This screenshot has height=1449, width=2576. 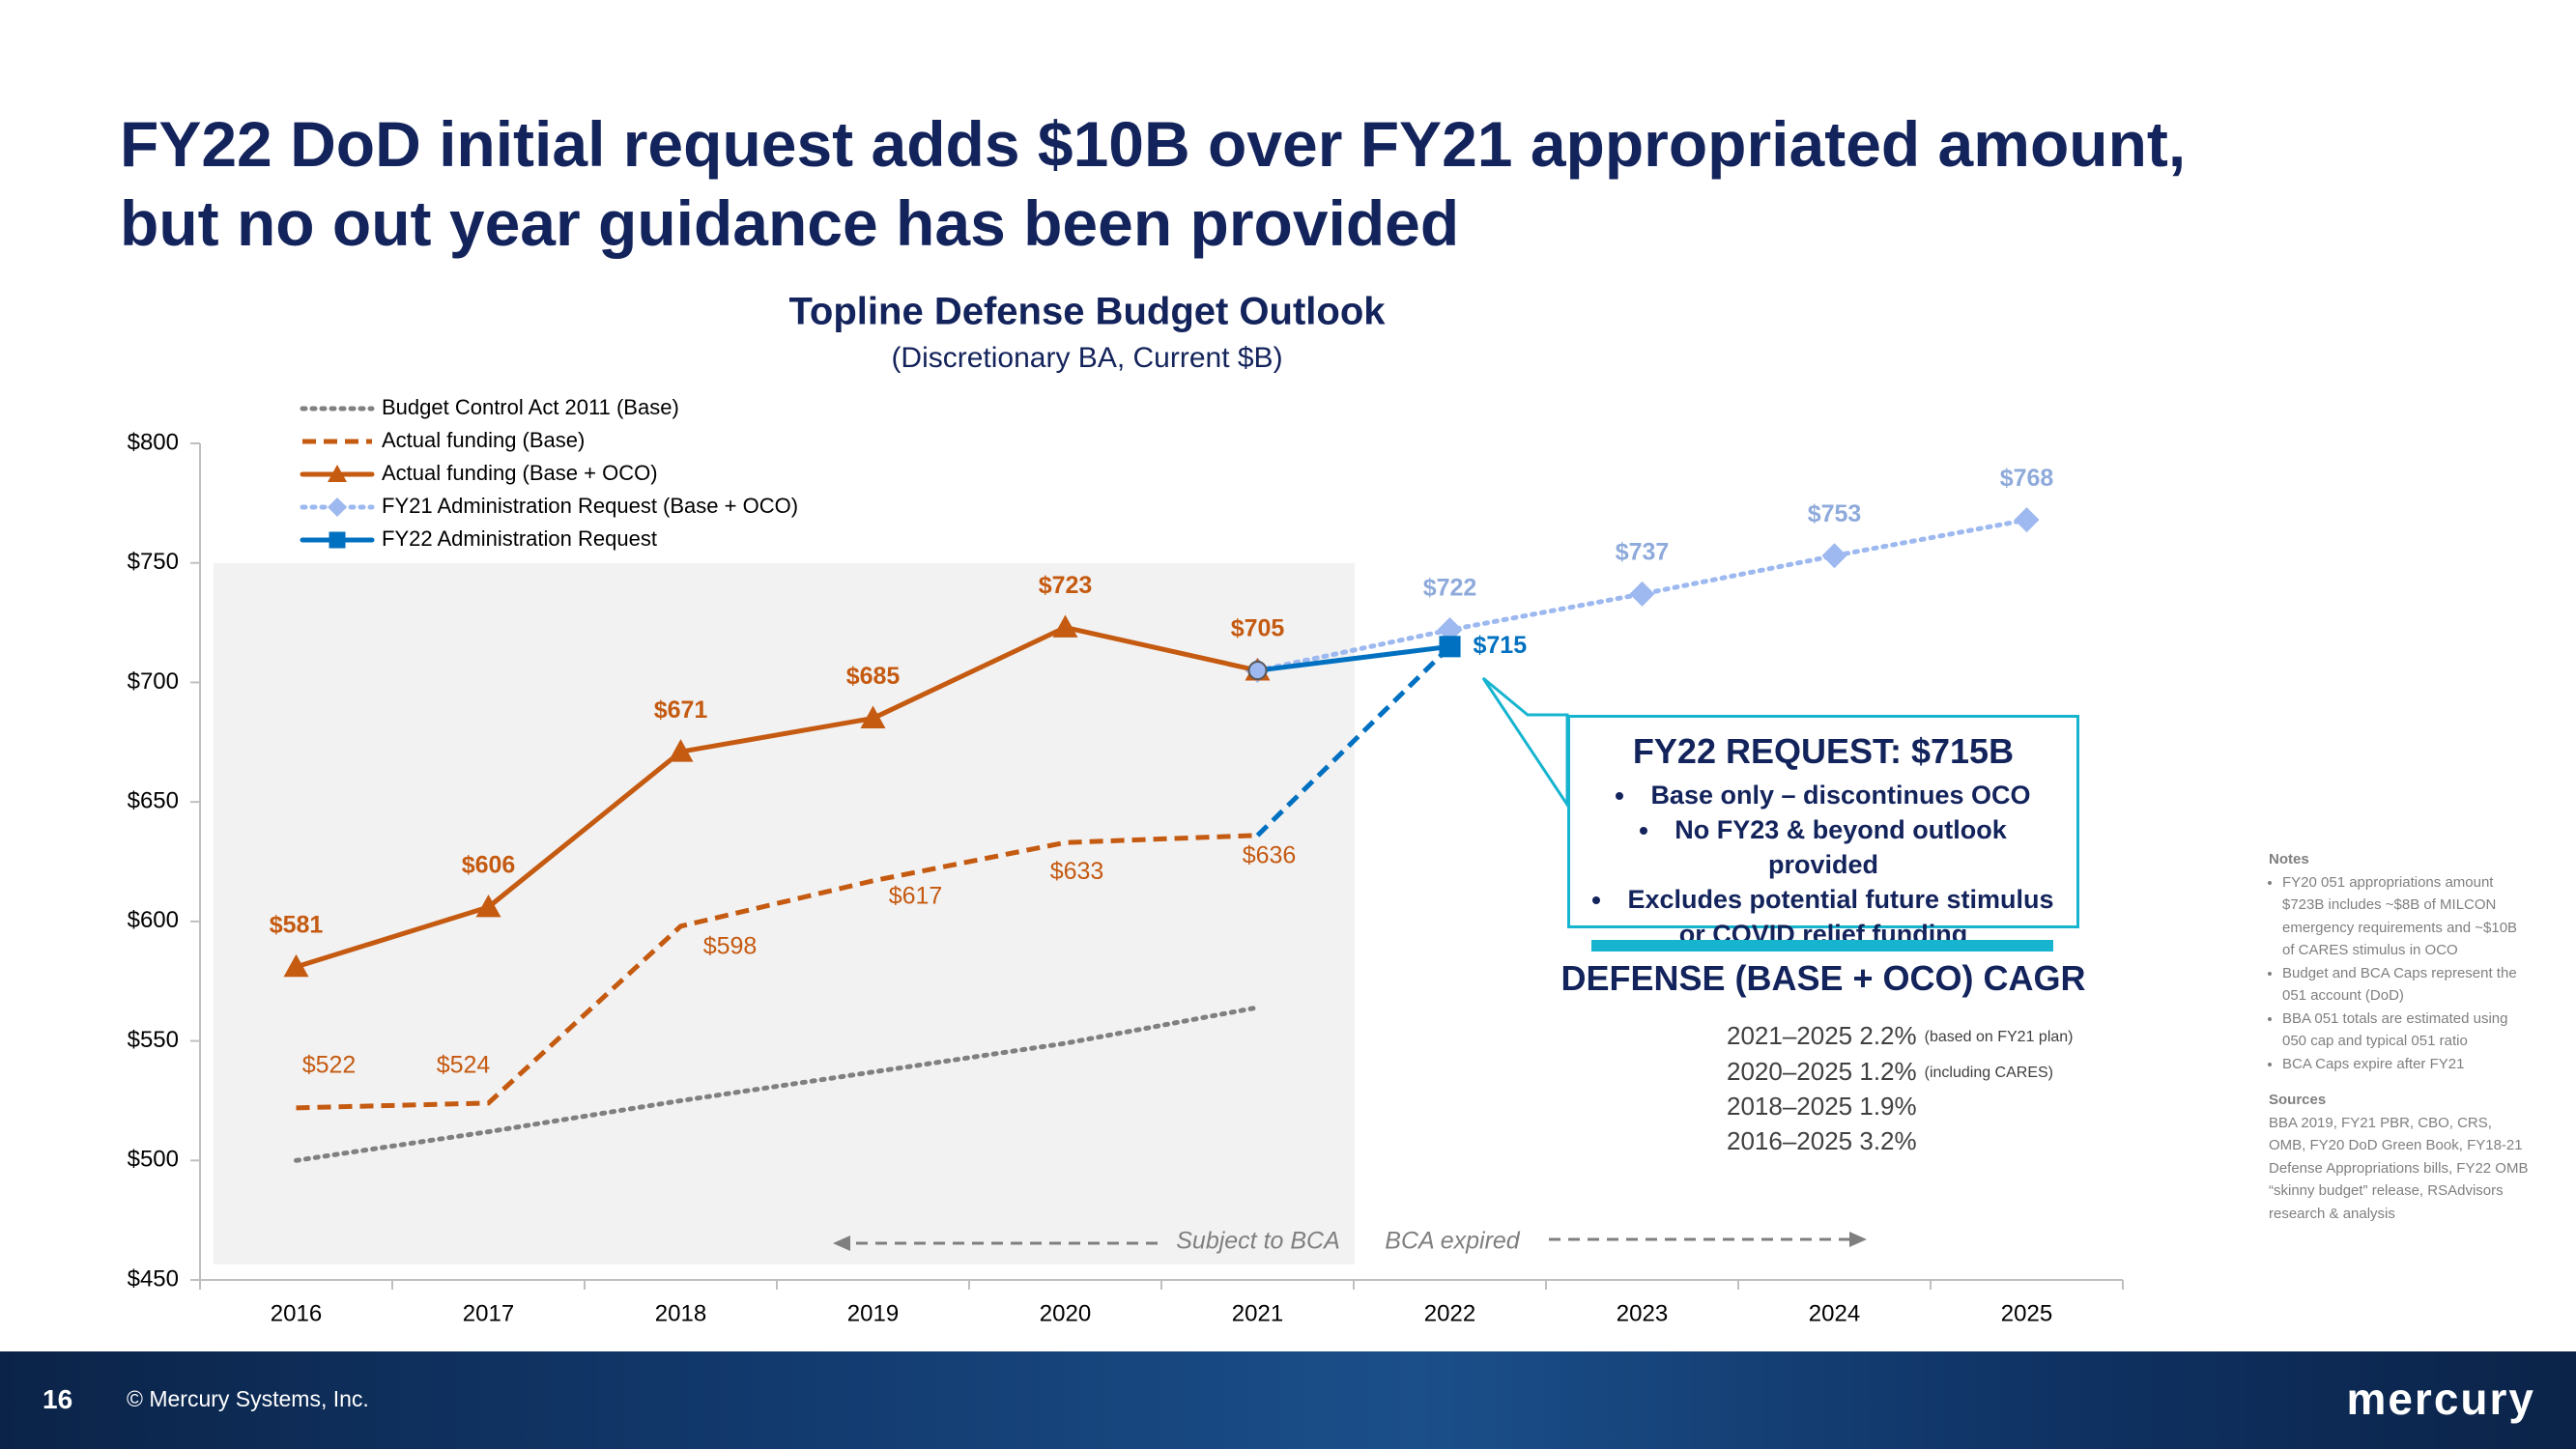 I want to click on legend-label: Actual funding (Base + OCO), so click(x=520, y=473).